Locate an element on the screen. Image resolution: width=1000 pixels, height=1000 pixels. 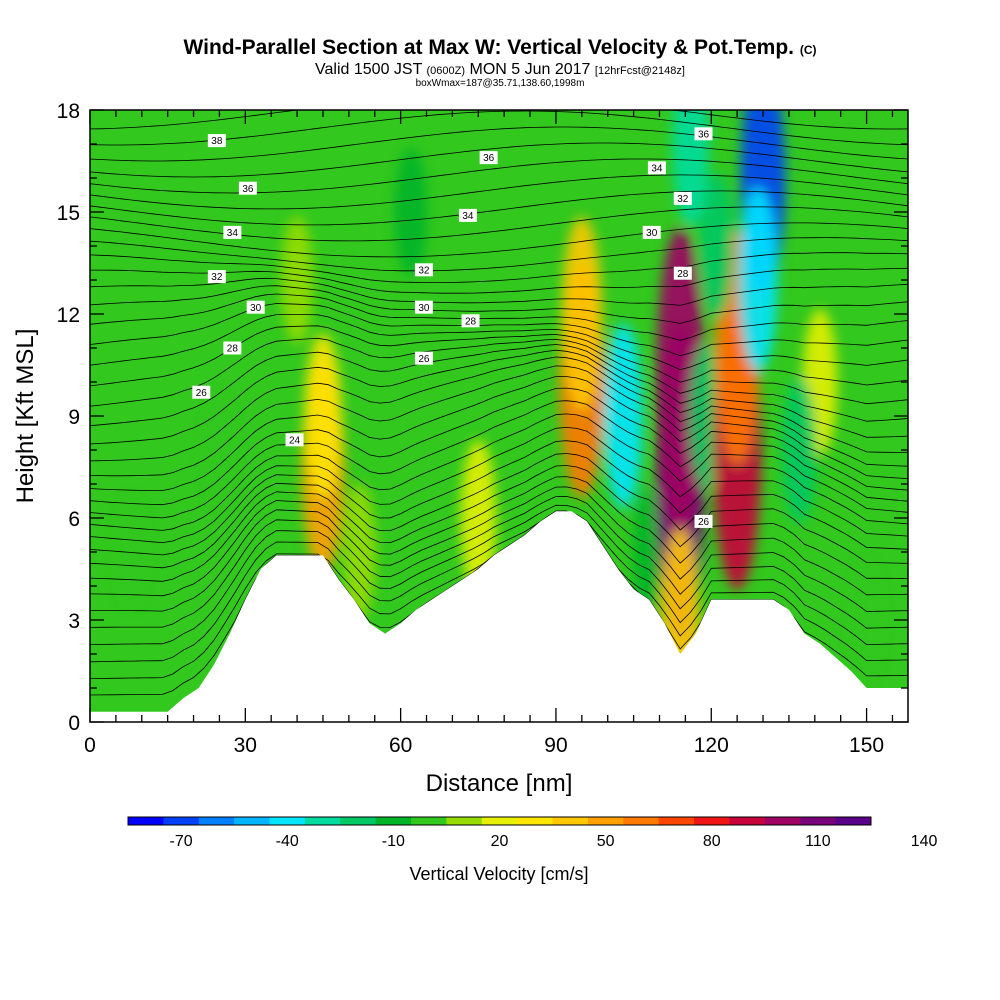
contour-label-14: 34 is located at coordinates (656, 167).